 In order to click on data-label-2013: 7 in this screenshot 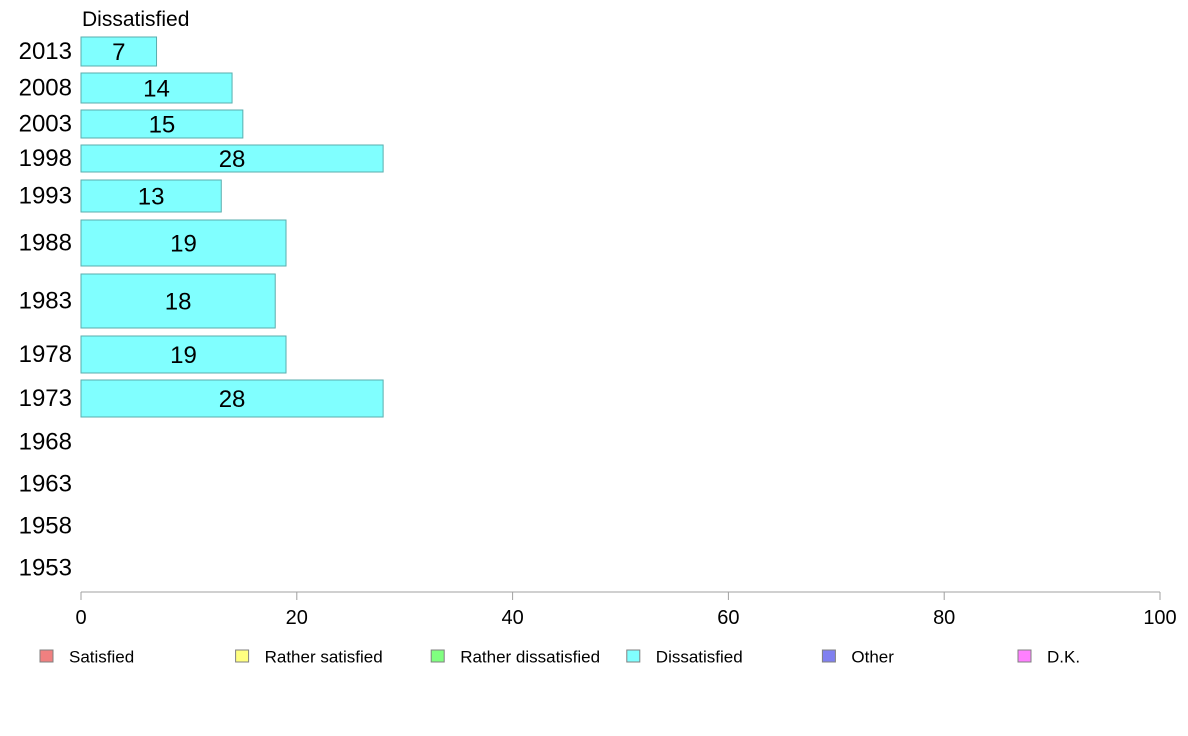, I will do `click(118, 52)`.